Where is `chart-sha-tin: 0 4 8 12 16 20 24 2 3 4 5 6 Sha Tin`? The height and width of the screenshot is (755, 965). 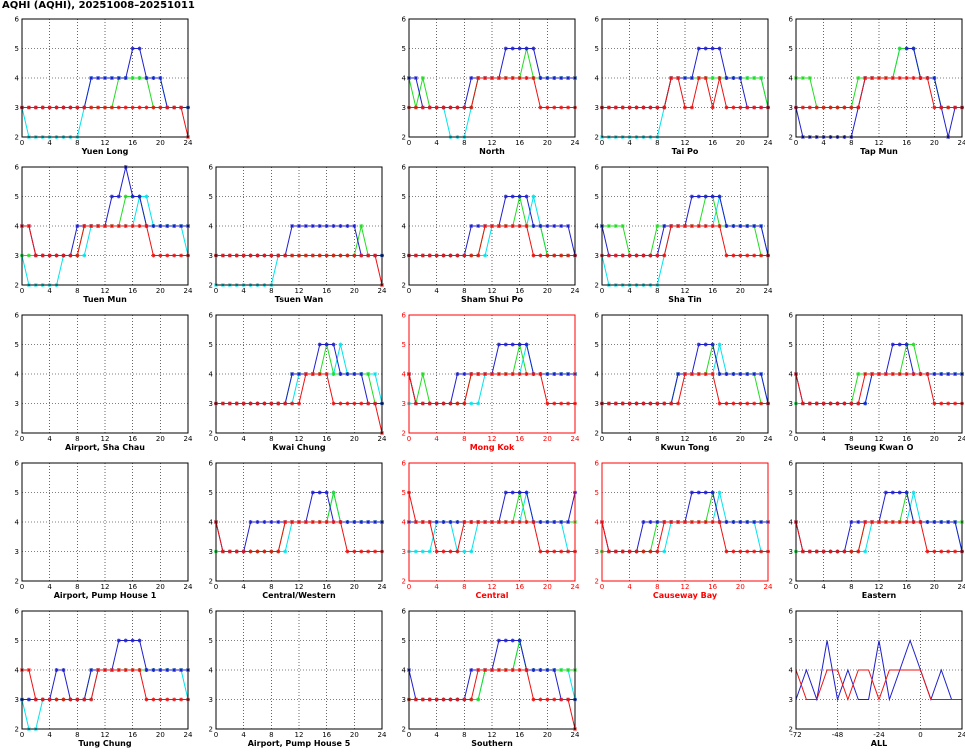 chart-sha-tin: 0 4 8 12 16 20 24 2 3 4 5 6 Sha Tin is located at coordinates (684, 234).